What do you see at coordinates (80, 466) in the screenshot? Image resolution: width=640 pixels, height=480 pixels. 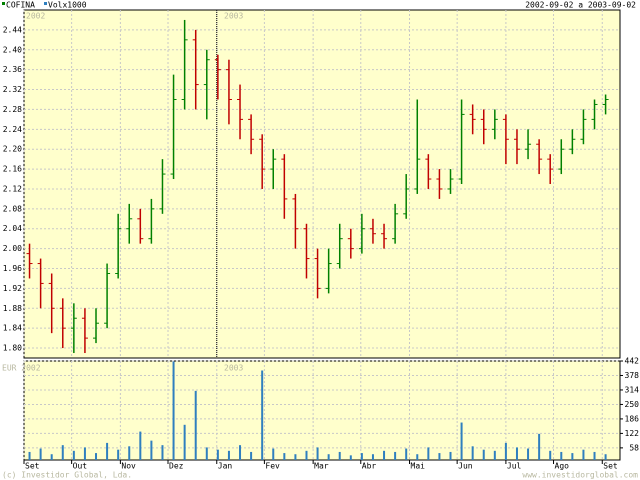 I see `x-tick-label: Out` at bounding box center [80, 466].